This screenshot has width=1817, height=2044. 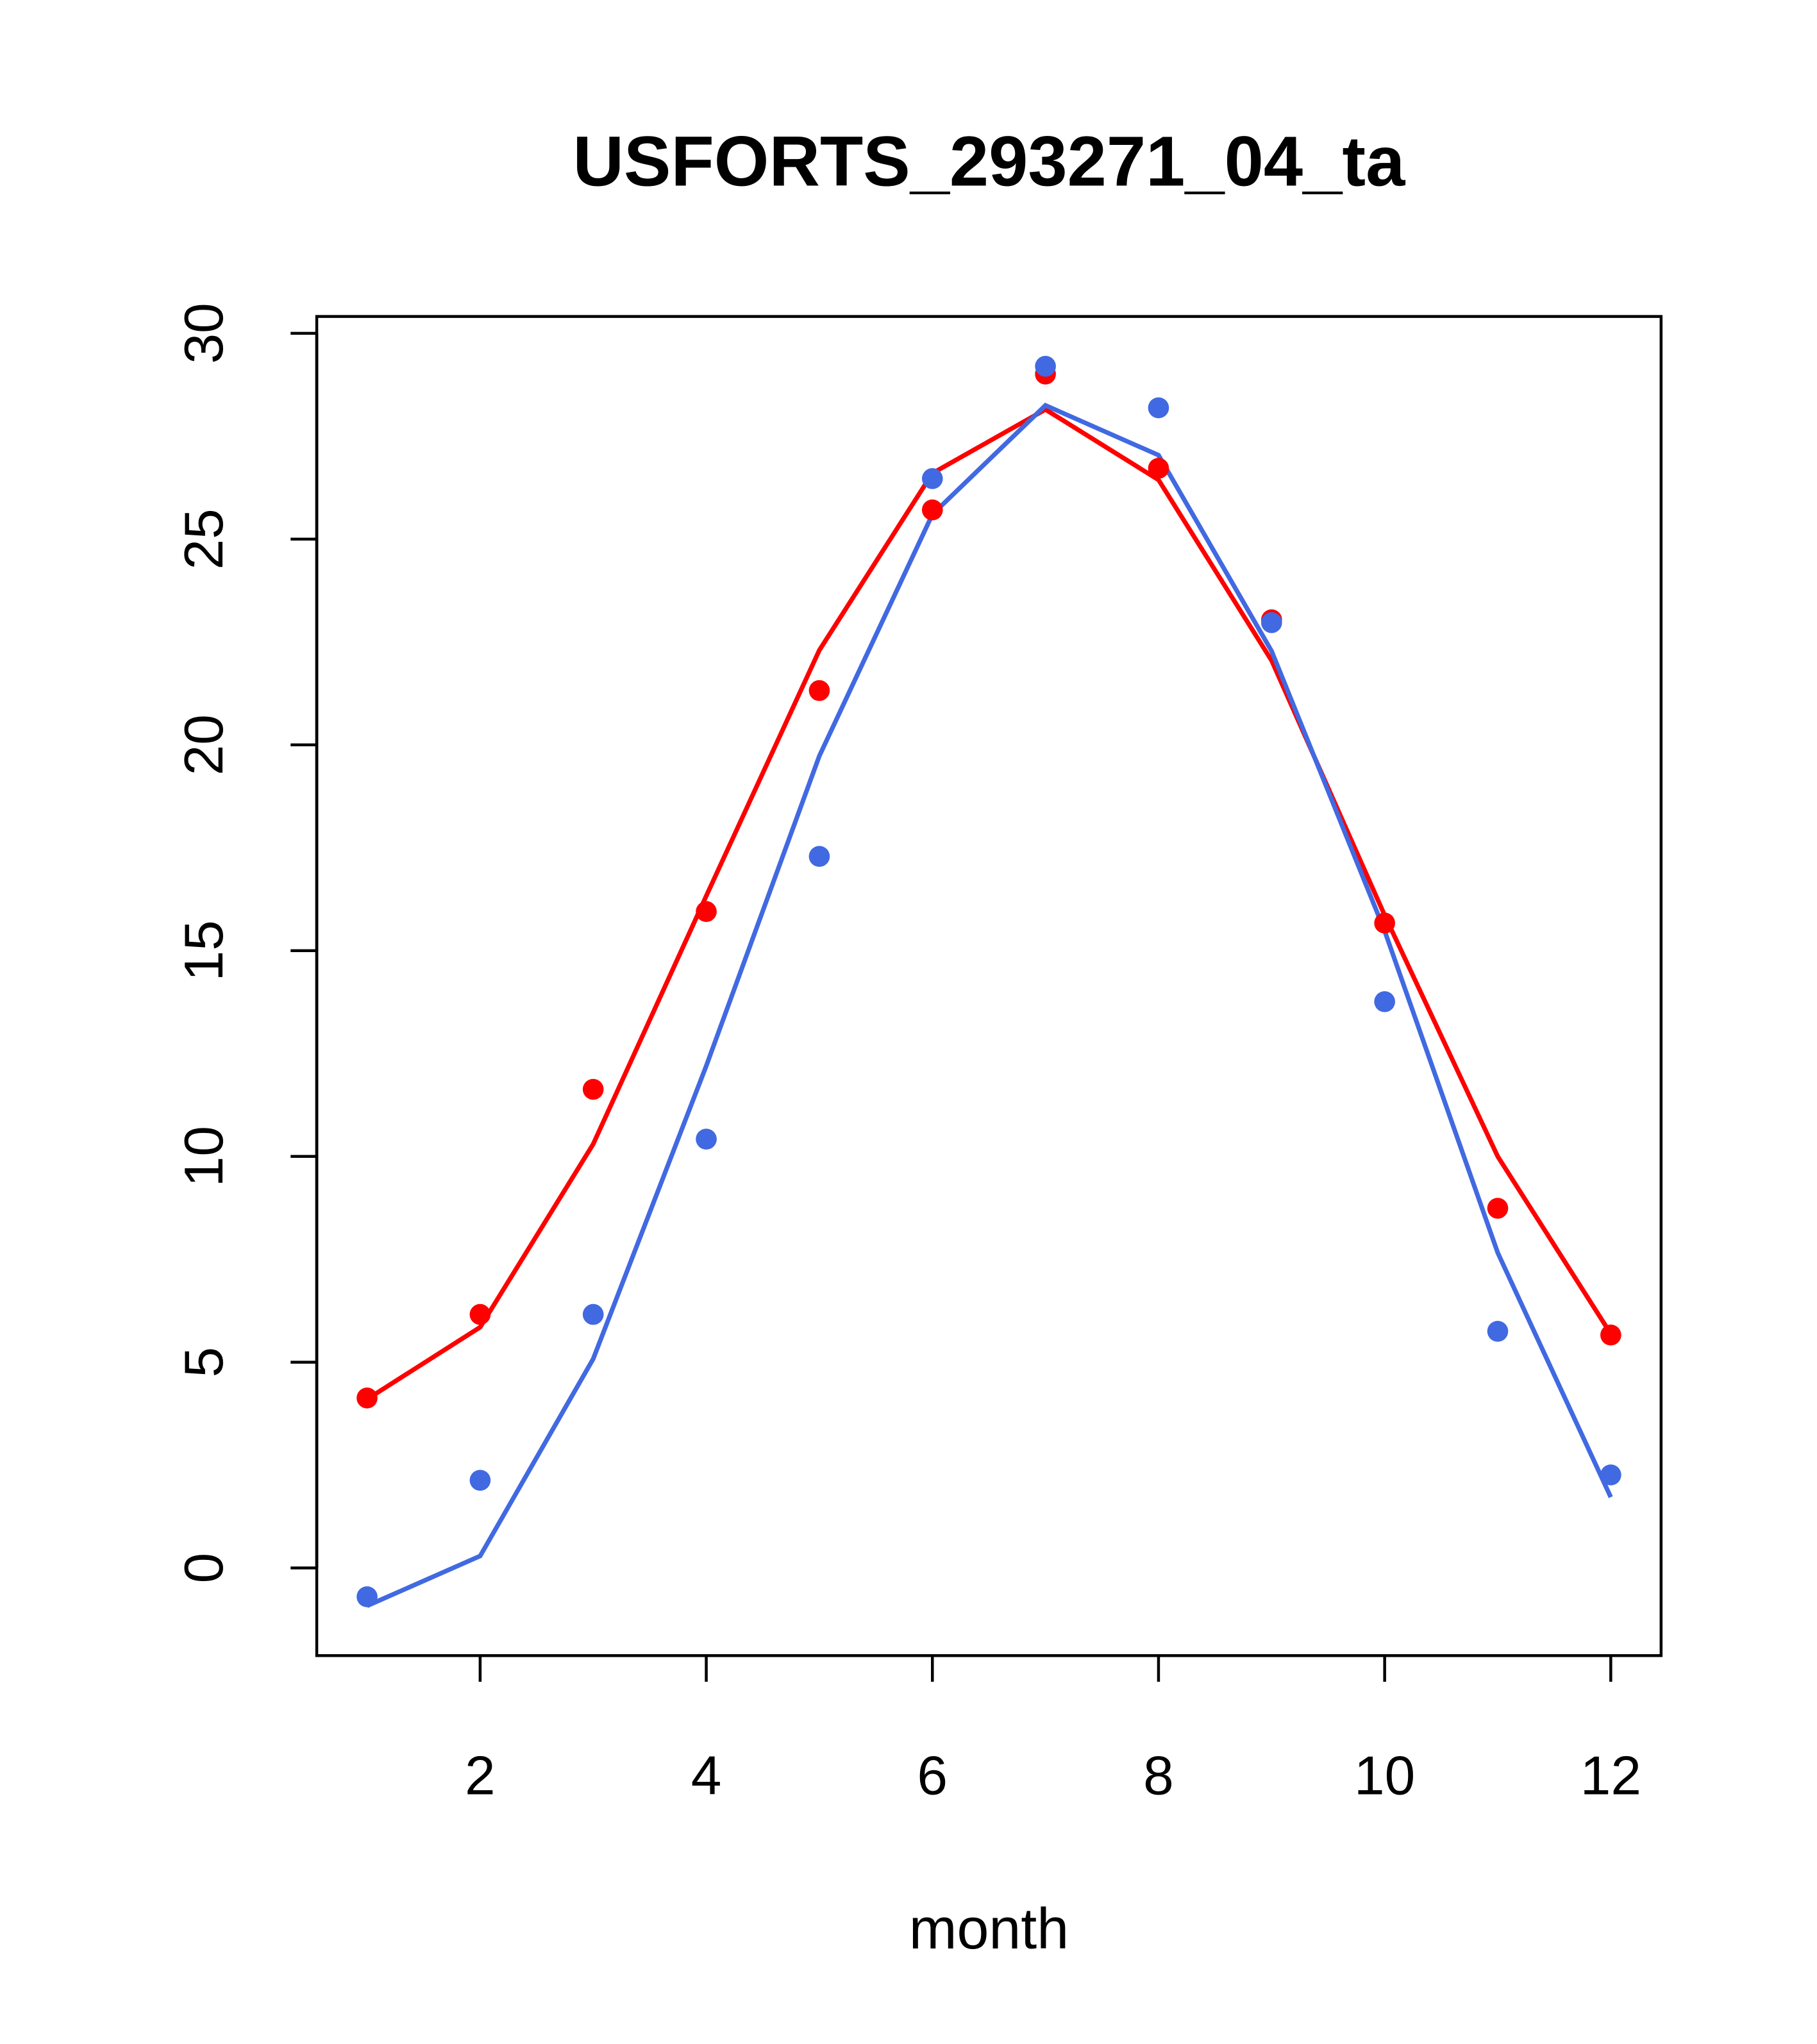 What do you see at coordinates (204, 1568) in the screenshot?
I see `y-tick-label: 0` at bounding box center [204, 1568].